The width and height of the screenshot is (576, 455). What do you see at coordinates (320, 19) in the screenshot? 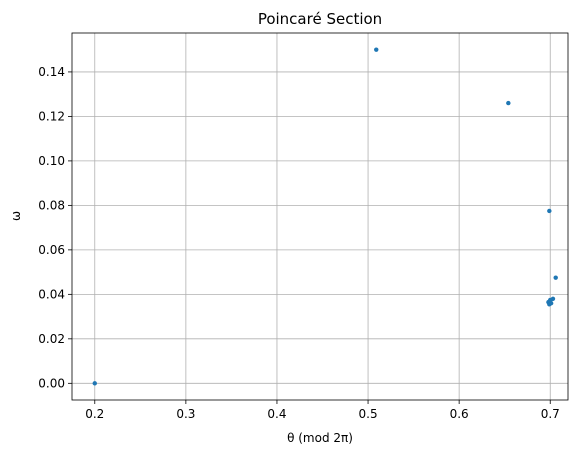
I see `chart-title: Poincaré Section` at bounding box center [320, 19].